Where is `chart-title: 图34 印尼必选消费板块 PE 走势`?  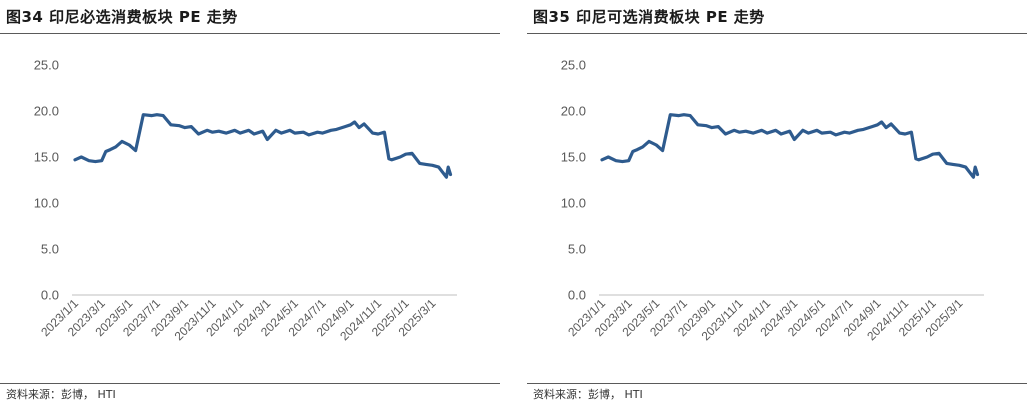
chart-title: 图34 印尼必选消费板块 PE 走势 is located at coordinates (122, 17).